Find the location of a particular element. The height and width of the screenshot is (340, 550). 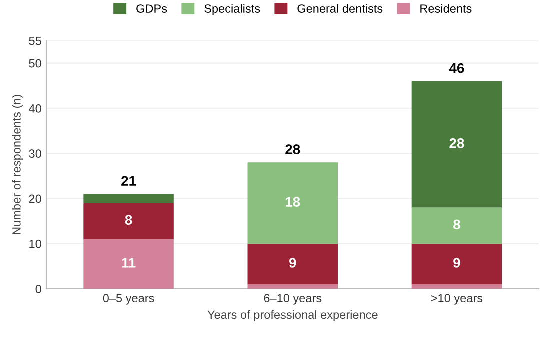

legend-label: Residents is located at coordinates (446, 8).